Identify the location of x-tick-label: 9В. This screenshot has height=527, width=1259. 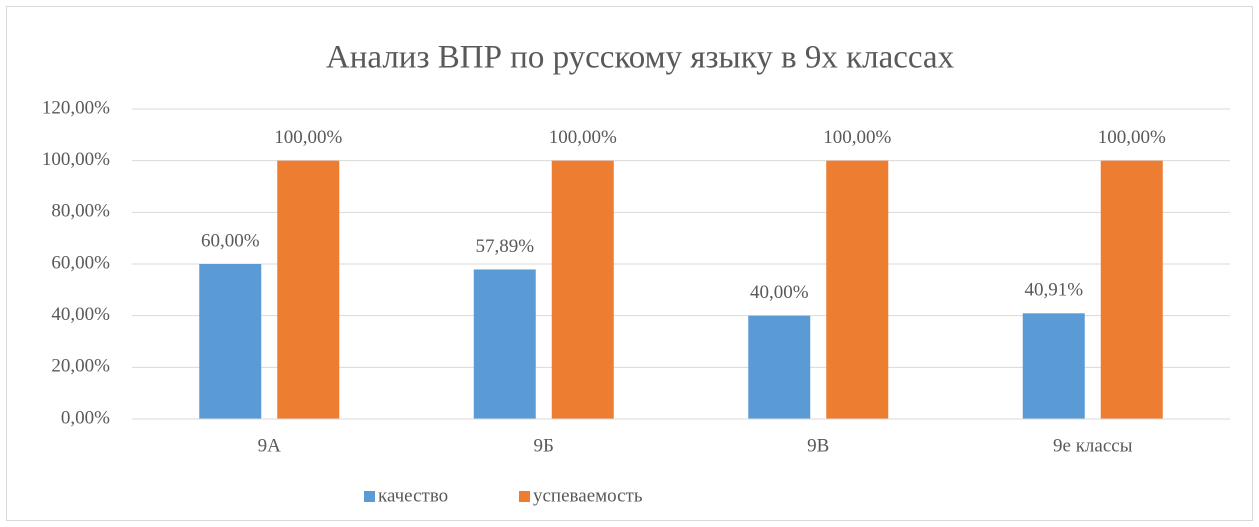
(818, 445).